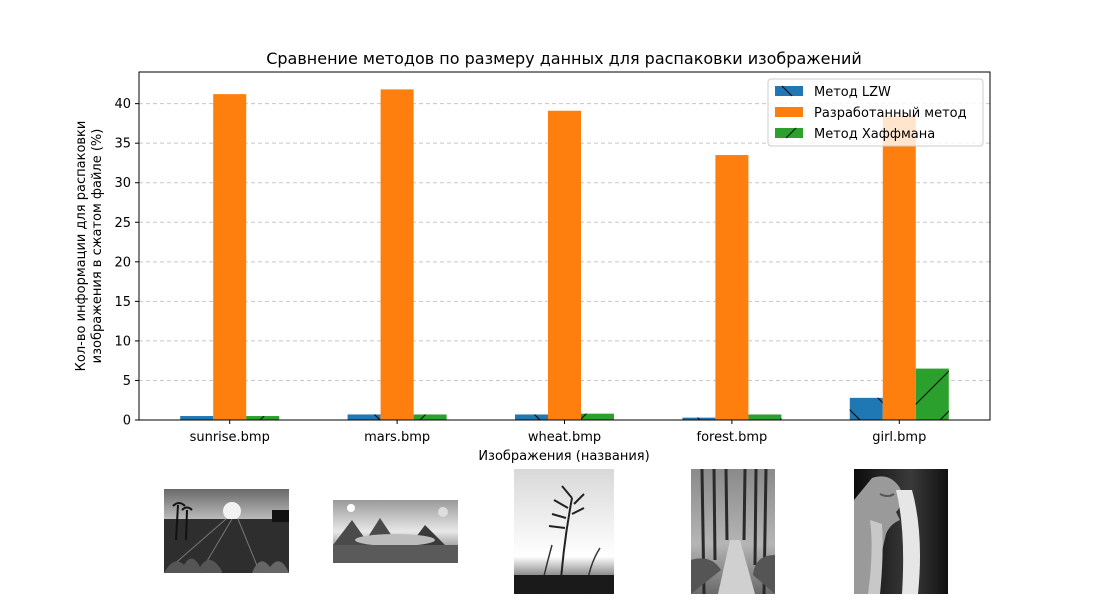  I want to click on forest-thumbnail, so click(733, 531).